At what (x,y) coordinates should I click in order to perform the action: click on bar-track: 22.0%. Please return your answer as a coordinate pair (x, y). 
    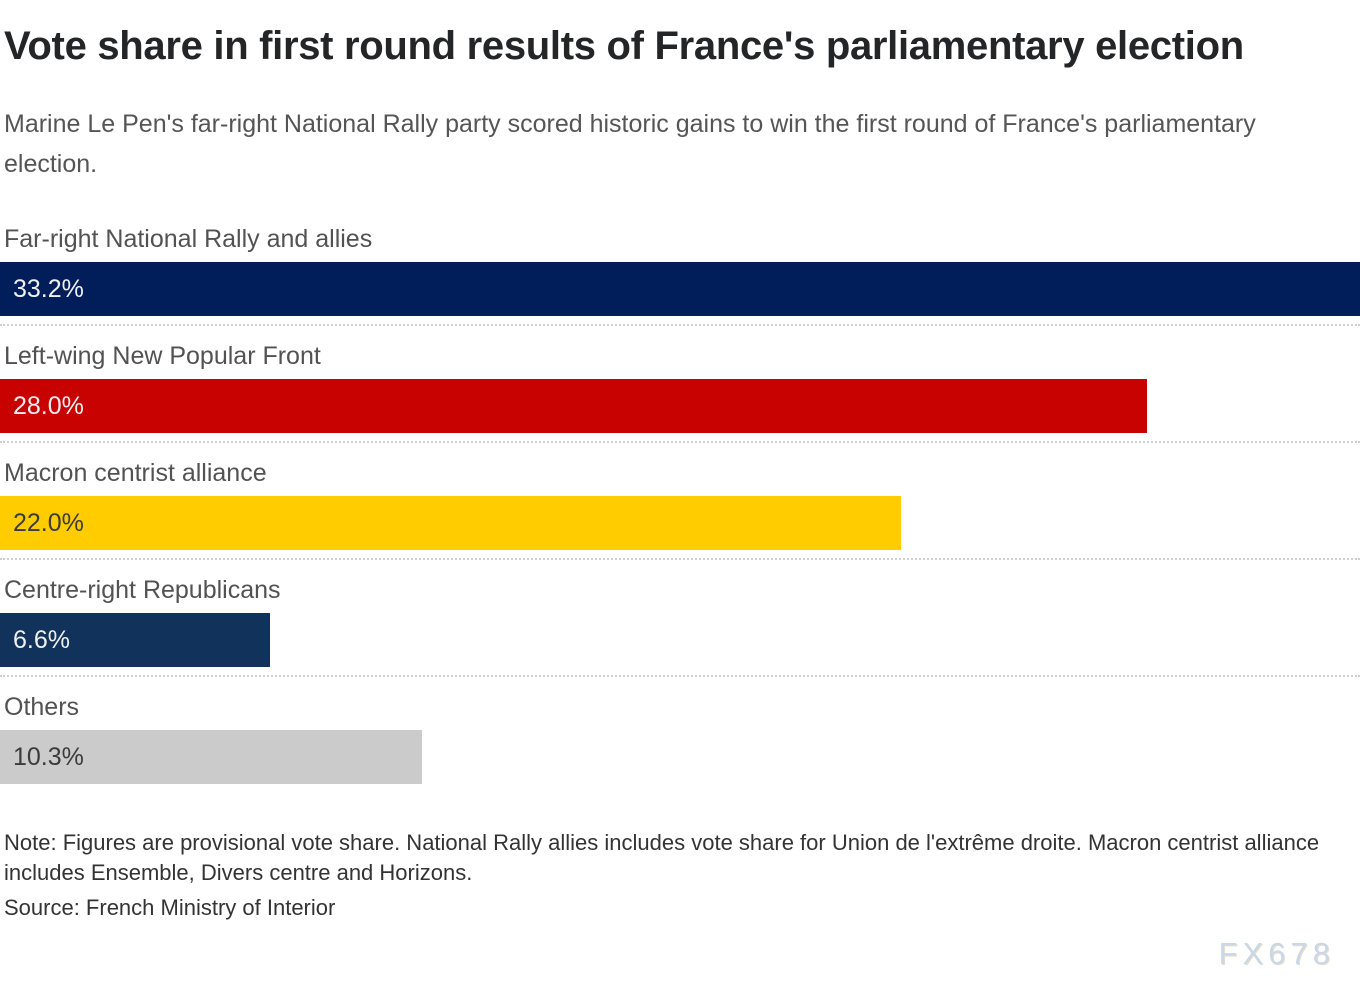
    Looking at the image, I should click on (680, 523).